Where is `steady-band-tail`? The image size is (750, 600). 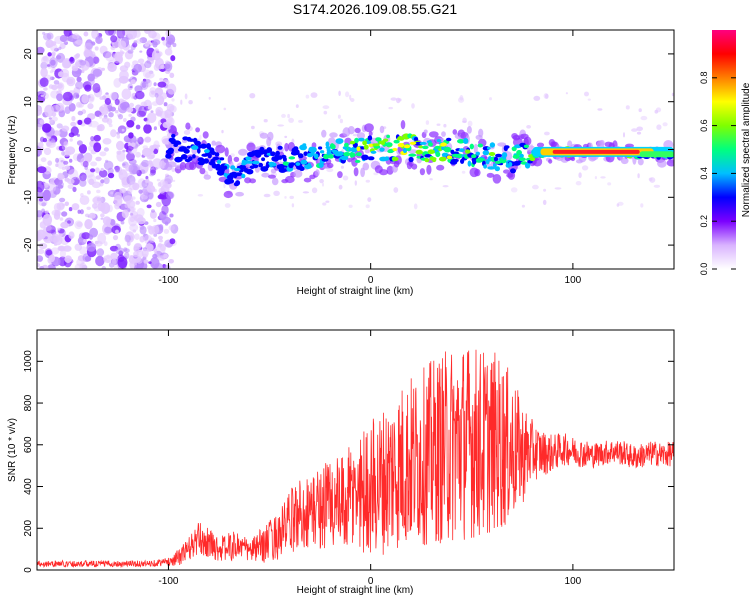 steady-band-tail is located at coordinates (656, 154).